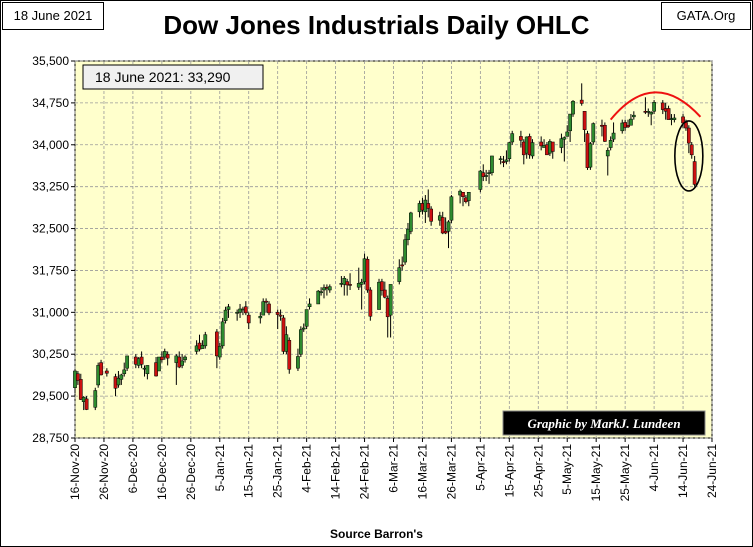  Describe the element at coordinates (365, 472) in the screenshot. I see `x-tick-label: 24-Feb-21` at that location.